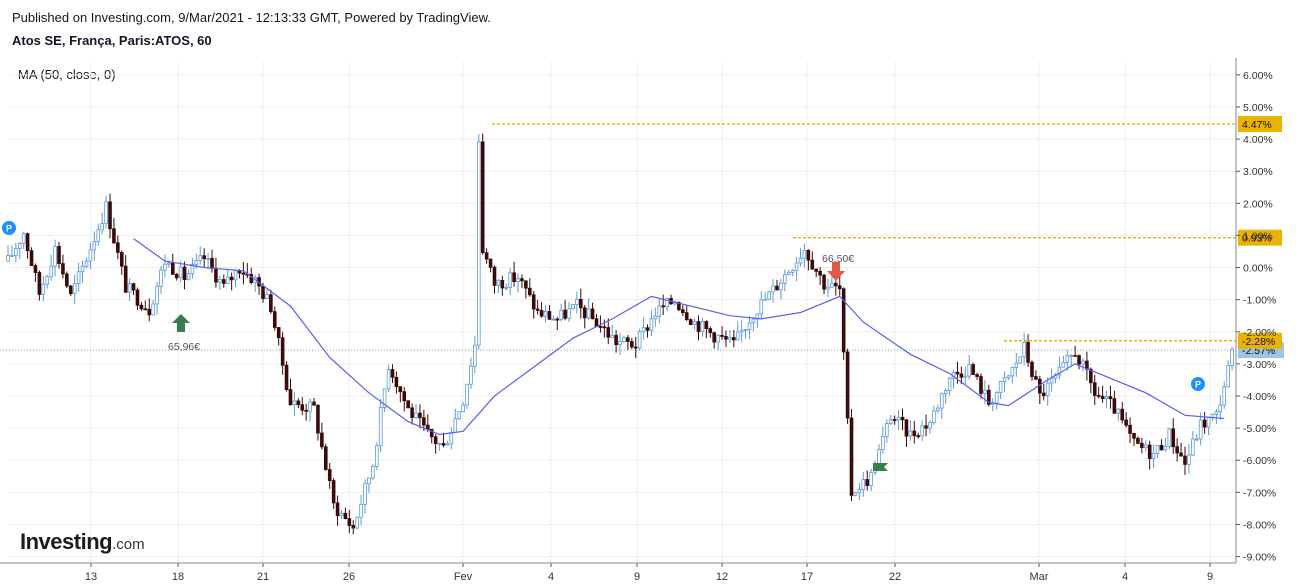 The height and width of the screenshot is (588, 1299). I want to click on y-tick-label: -5.00%, so click(1259, 429).